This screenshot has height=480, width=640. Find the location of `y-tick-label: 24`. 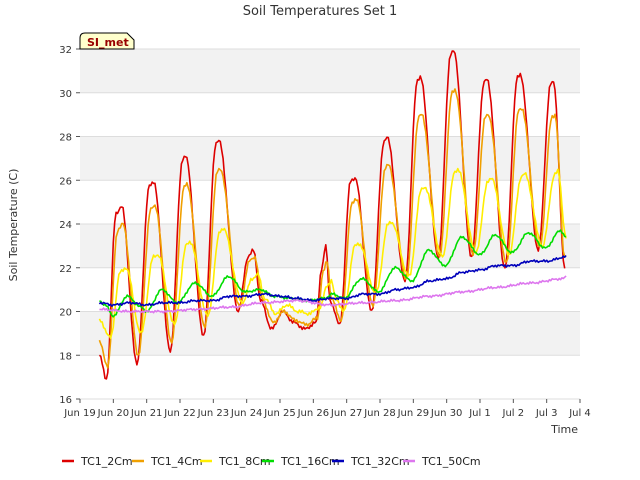

y-tick-label: 24 is located at coordinates (65, 225).